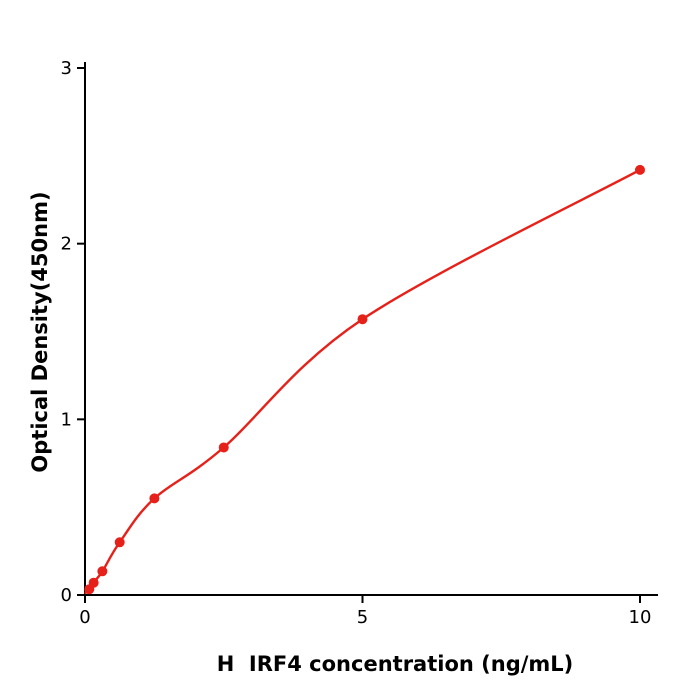 The width and height of the screenshot is (700, 700). Describe the element at coordinates (66, 419) in the screenshot. I see `y-tick-label: 1` at that location.